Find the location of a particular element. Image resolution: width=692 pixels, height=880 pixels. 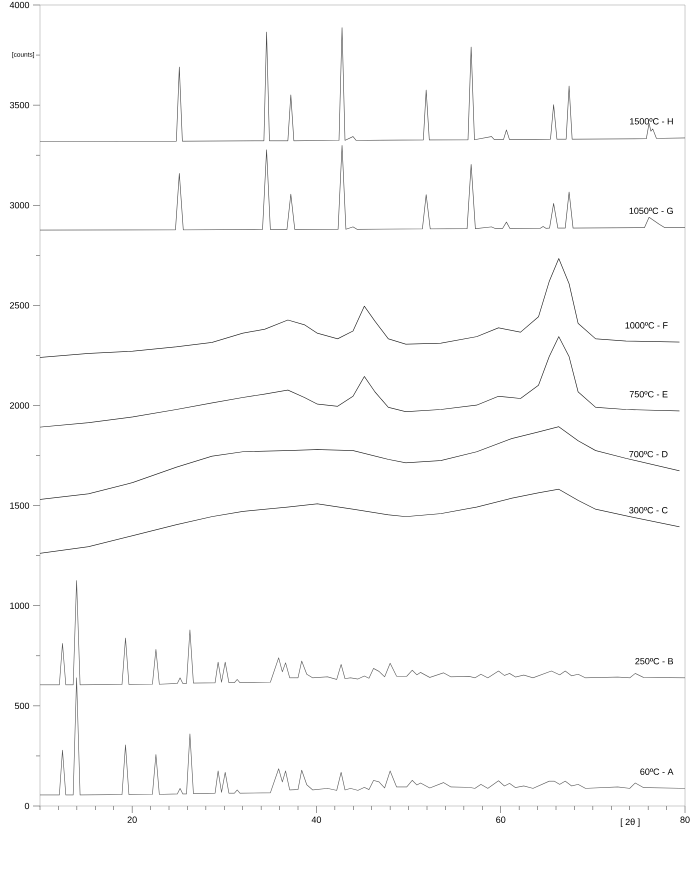

series-label: 700ºC - D is located at coordinates (648, 454).